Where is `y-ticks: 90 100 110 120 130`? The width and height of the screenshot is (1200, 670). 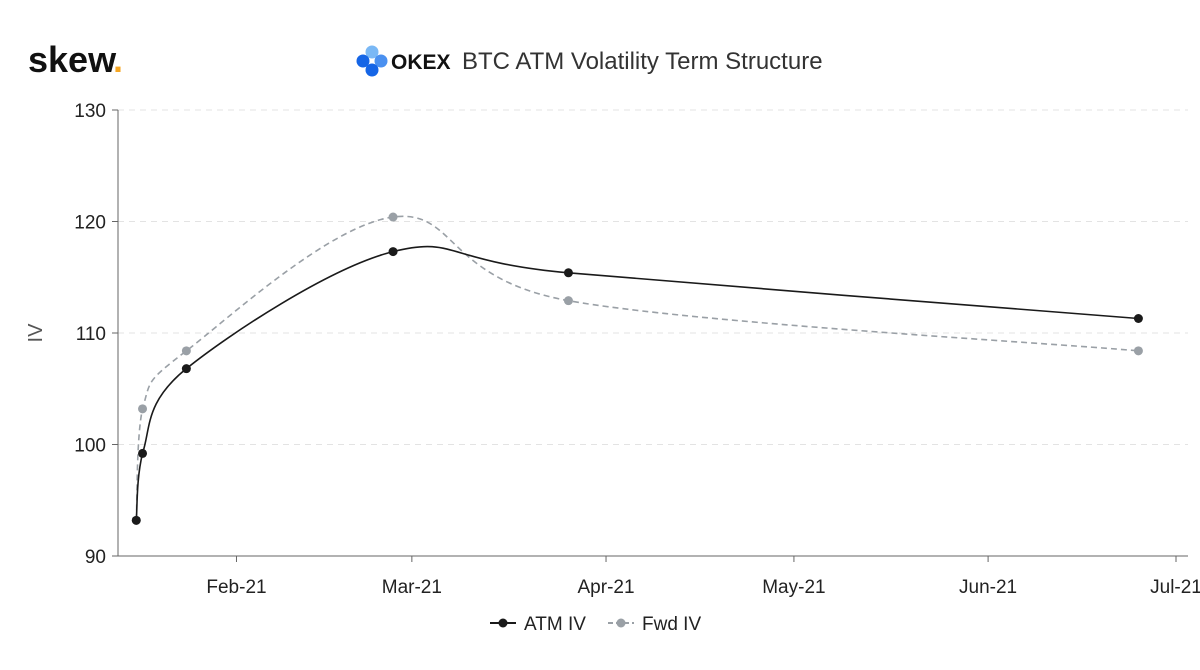
y-ticks: 90 100 110 120 130 is located at coordinates (96, 334).